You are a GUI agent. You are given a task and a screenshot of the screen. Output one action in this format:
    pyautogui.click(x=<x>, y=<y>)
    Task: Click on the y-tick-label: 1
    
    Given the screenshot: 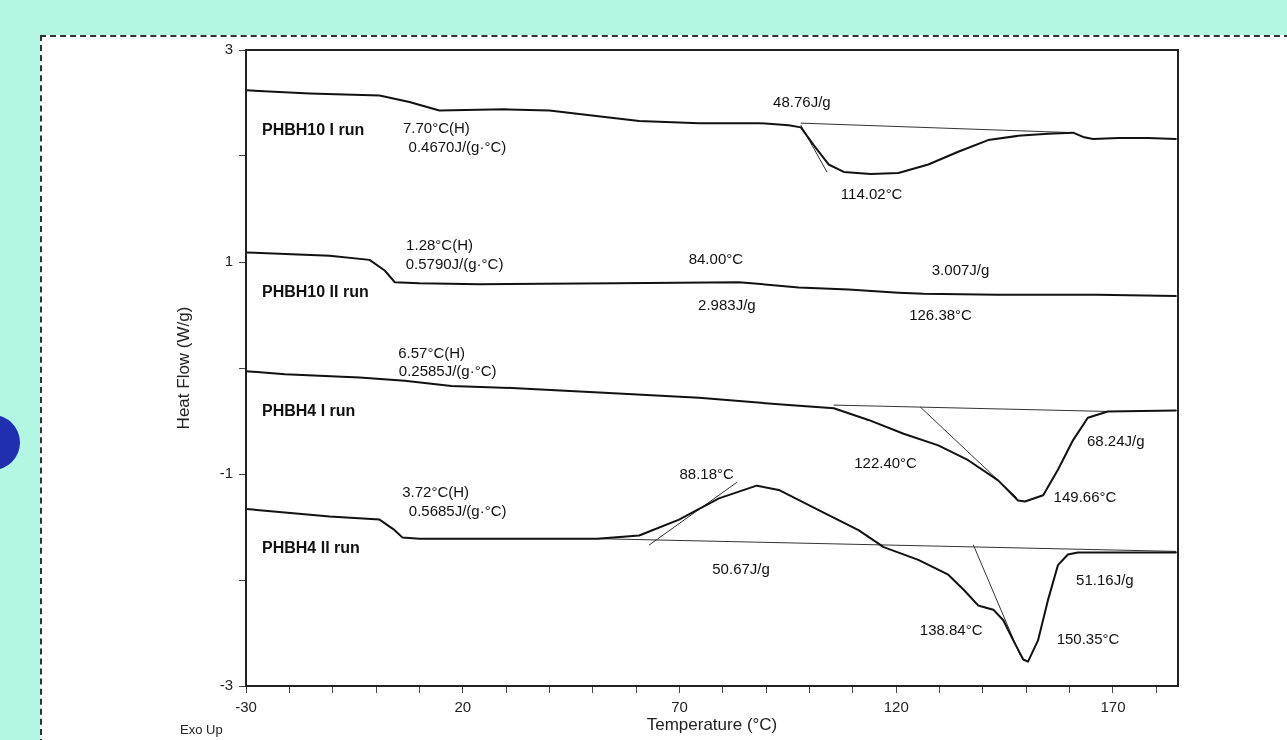 What is the action you would take?
    pyautogui.click(x=228, y=261)
    